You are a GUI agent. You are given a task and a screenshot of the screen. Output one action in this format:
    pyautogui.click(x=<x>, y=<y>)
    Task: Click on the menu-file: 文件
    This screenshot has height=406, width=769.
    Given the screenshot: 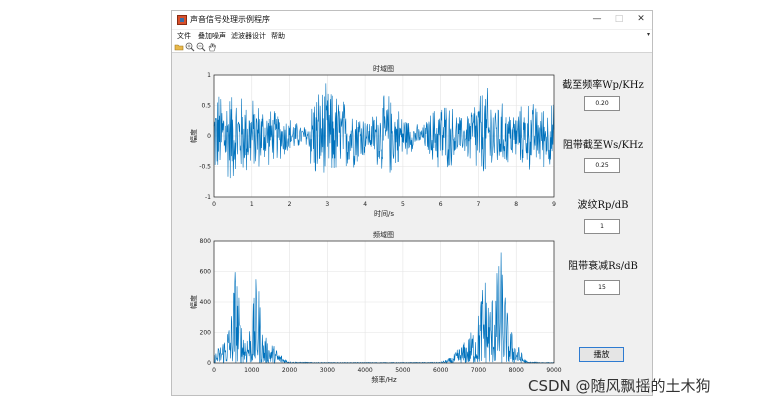 What is the action you would take?
    pyautogui.click(x=184, y=36)
    